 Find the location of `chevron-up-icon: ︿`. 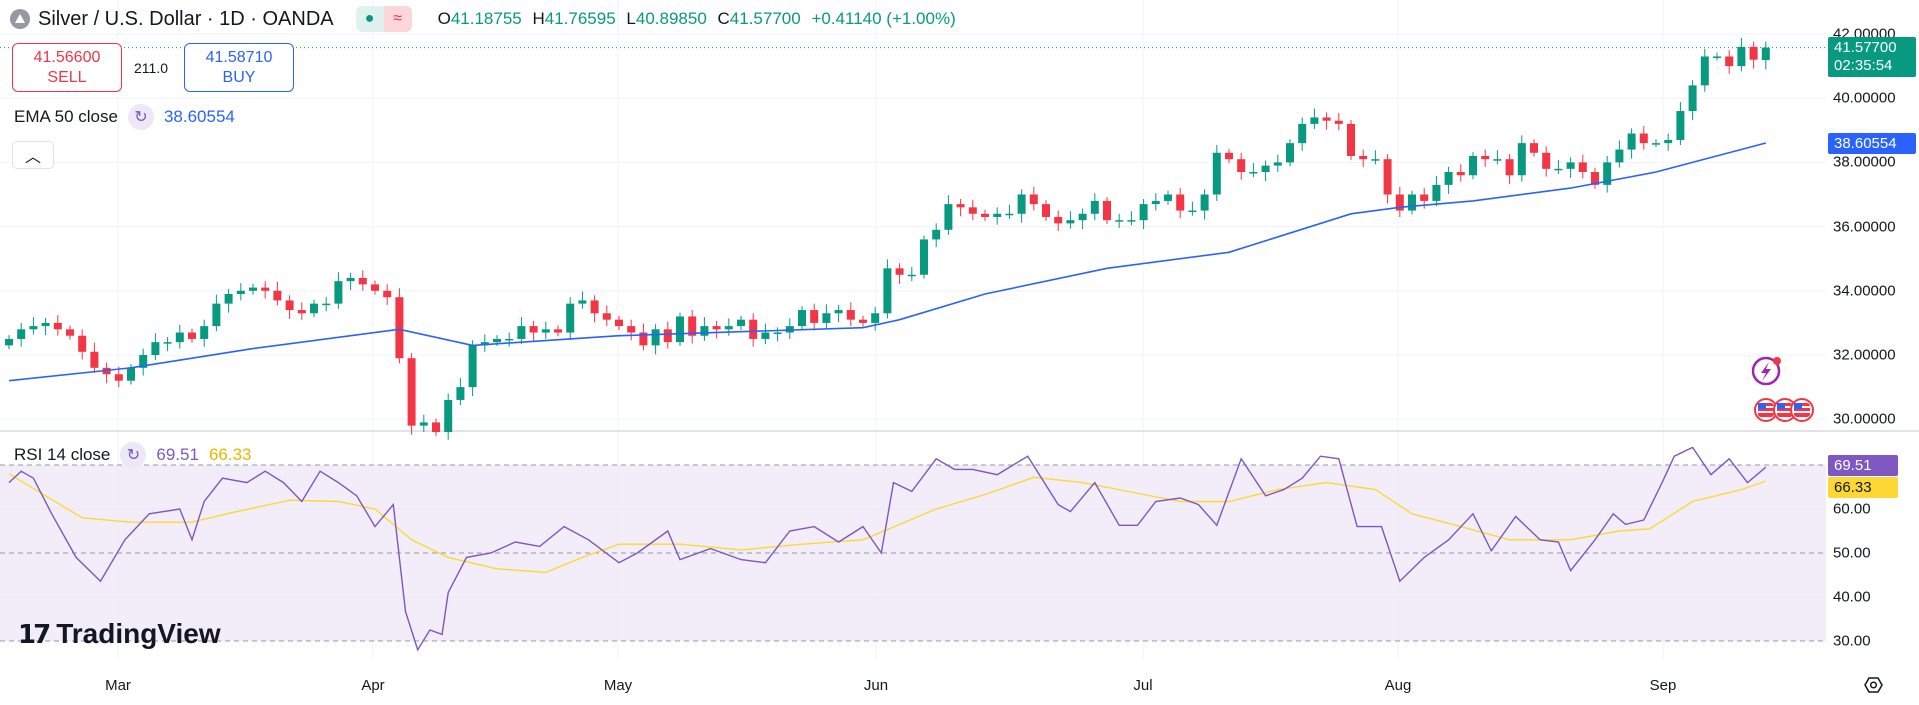

chevron-up-icon: ︿ is located at coordinates (32, 157).